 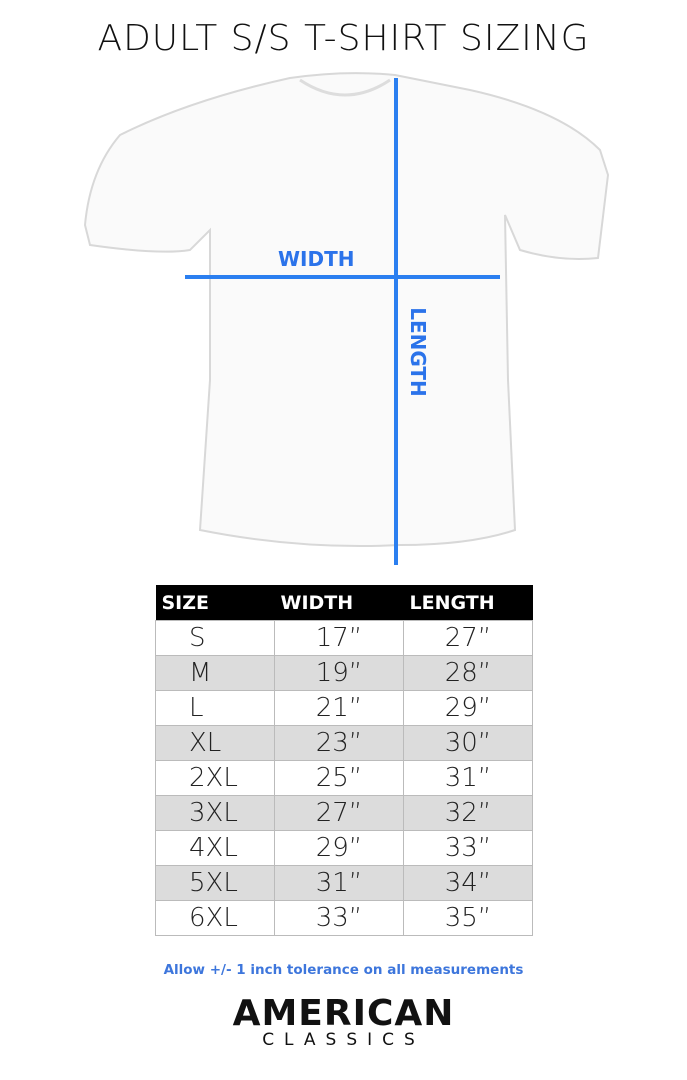 I want to click on length-cell: 29”, so click(x=468, y=708).